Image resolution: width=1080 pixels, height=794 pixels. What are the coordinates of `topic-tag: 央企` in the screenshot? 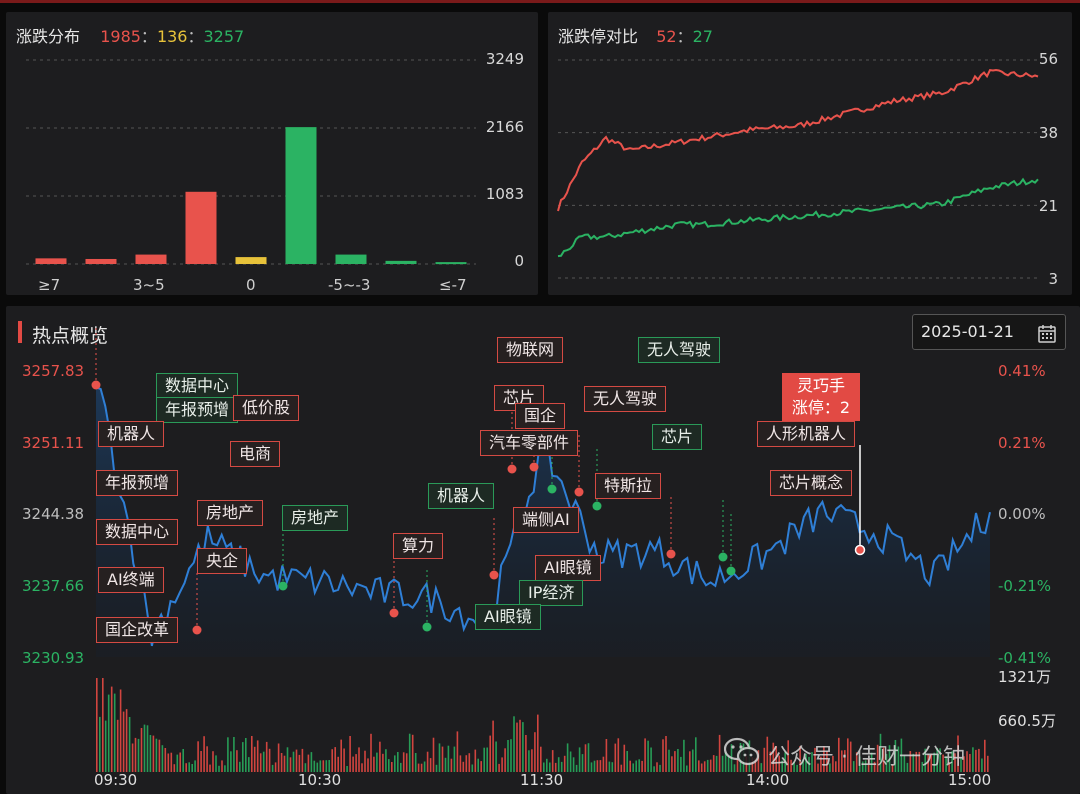 It's located at (222, 561).